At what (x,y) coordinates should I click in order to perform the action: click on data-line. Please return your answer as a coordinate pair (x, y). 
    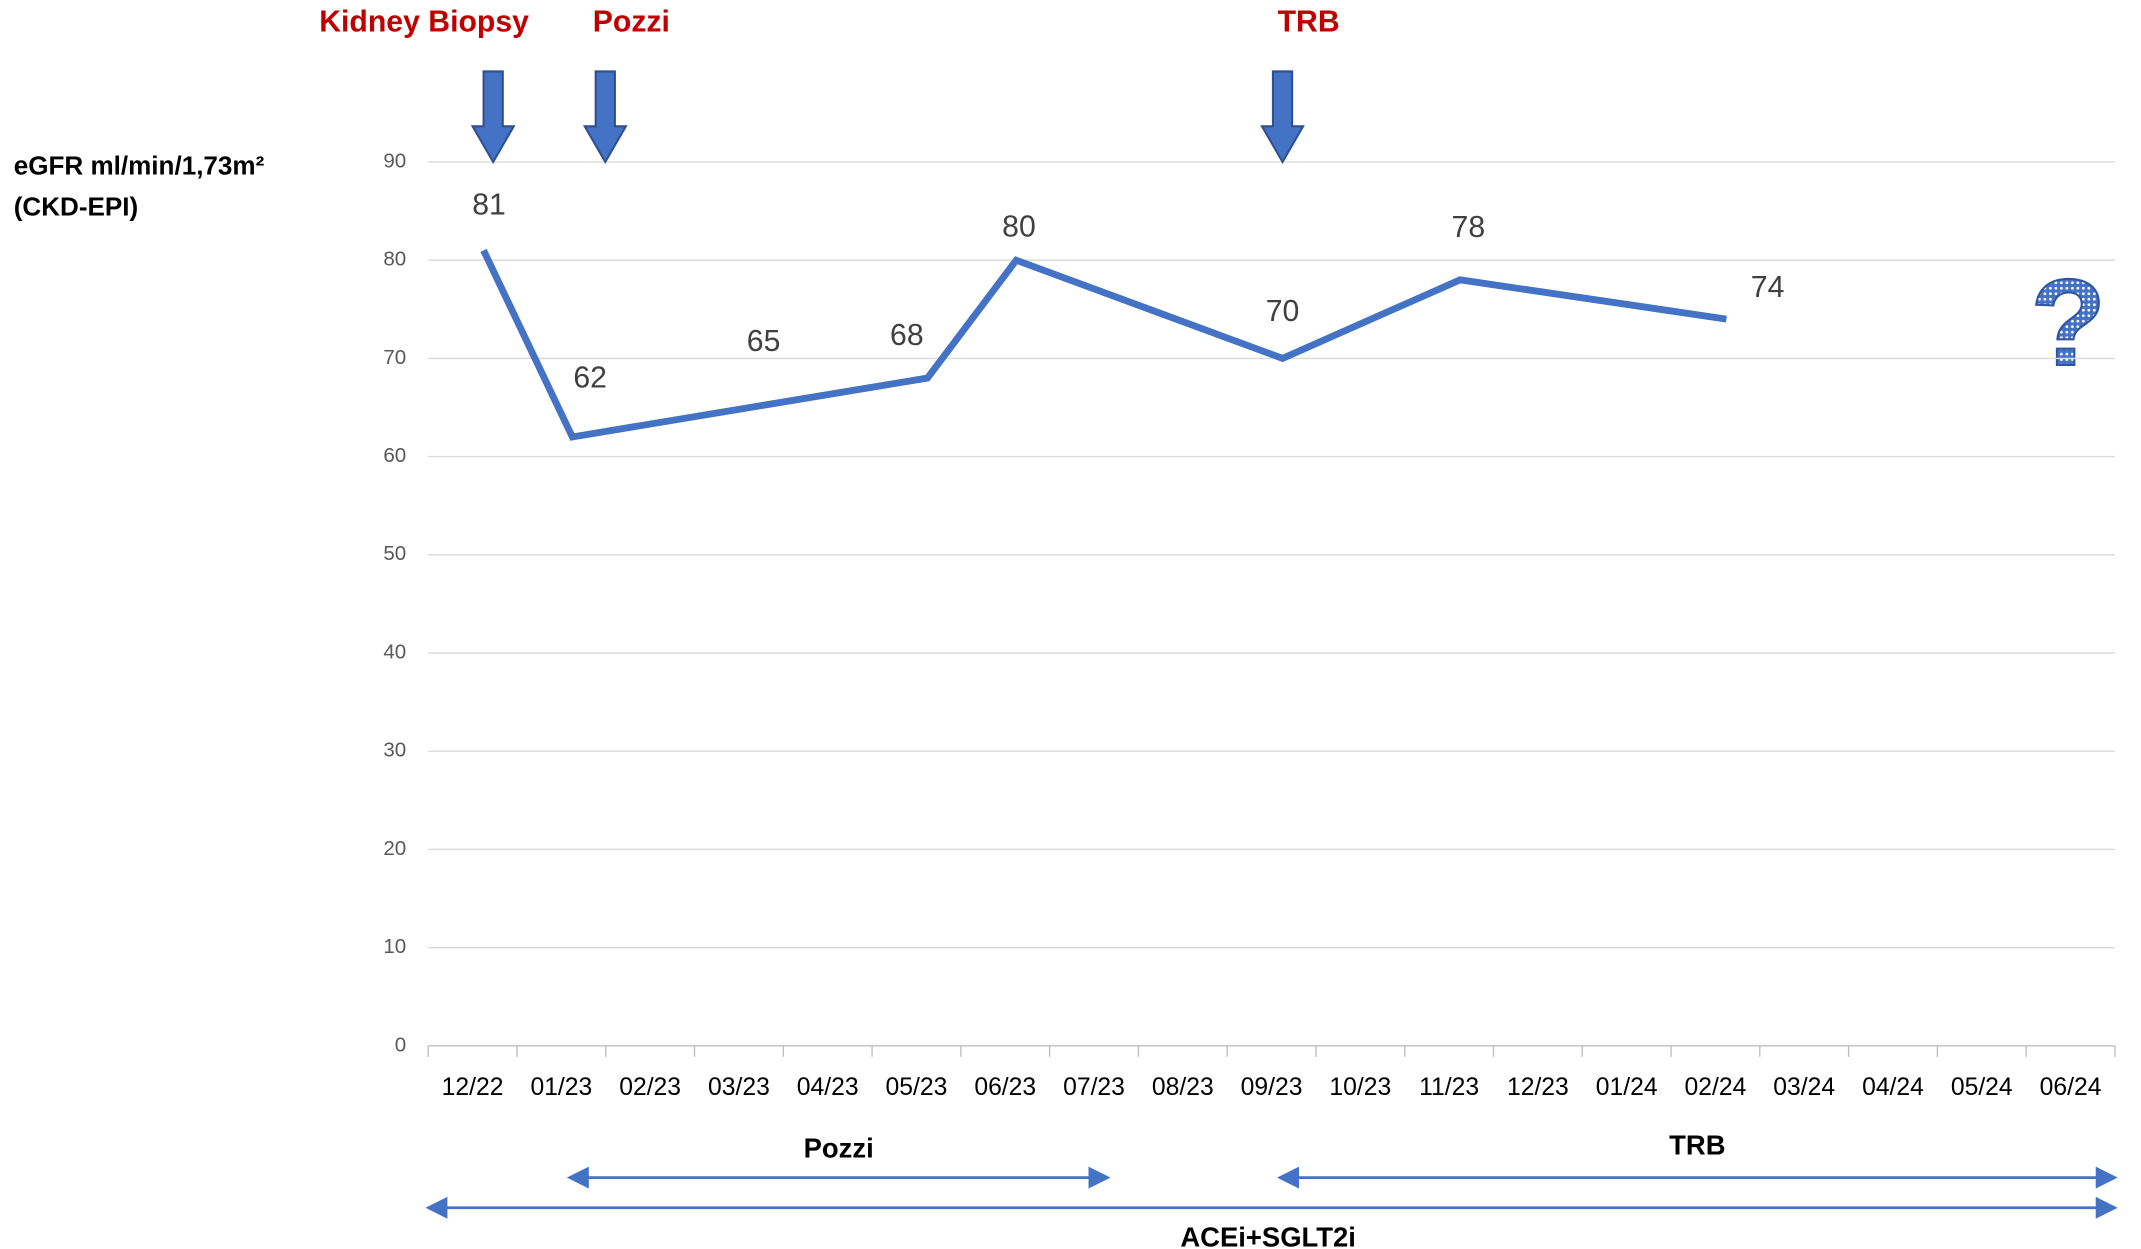
    Looking at the image, I should click on (1103, 344).